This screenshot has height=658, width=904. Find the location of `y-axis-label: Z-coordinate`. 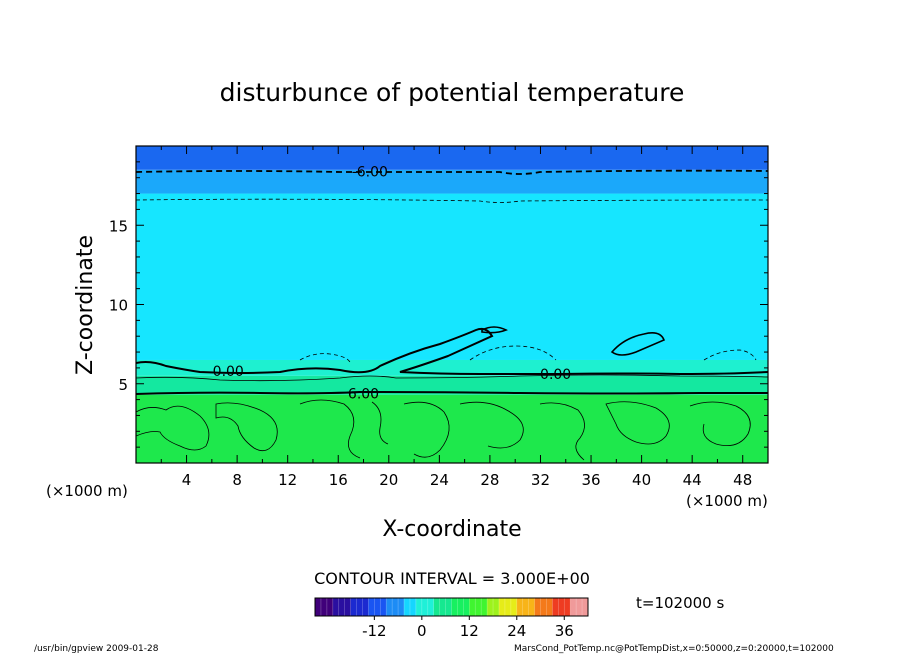

y-axis-label: Z-coordinate is located at coordinates (85, 305).